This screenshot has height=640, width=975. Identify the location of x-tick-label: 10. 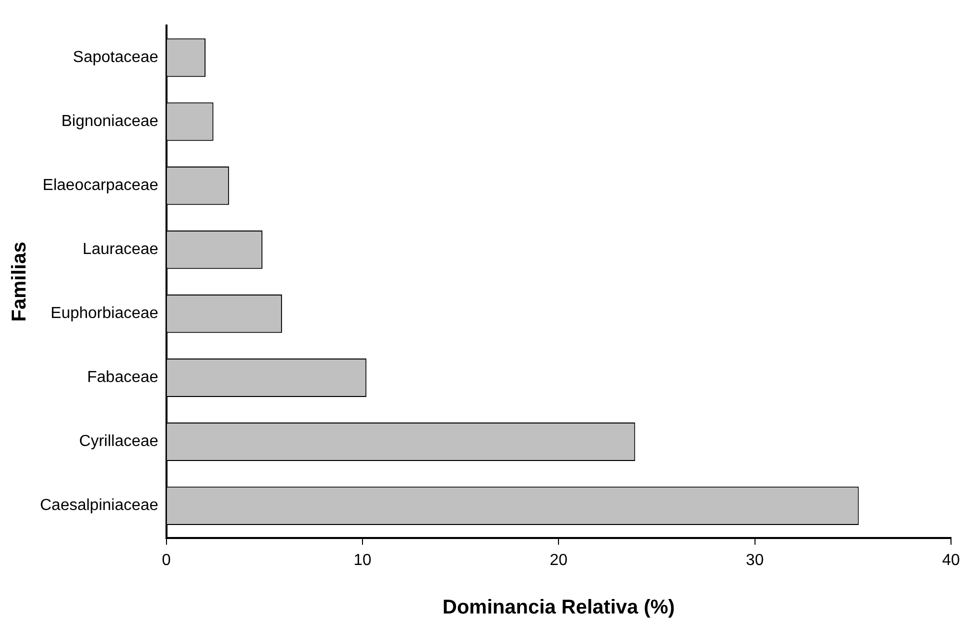
(363, 560).